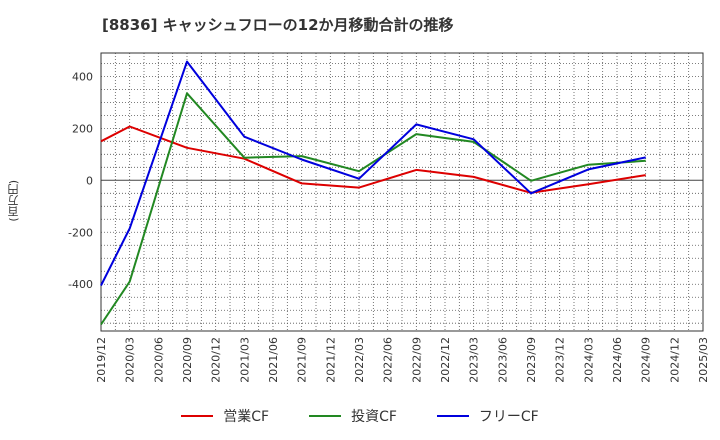 The image size is (720, 440). Describe the element at coordinates (474, 360) in the screenshot. I see `x-tick-label: 2023/03` at that location.